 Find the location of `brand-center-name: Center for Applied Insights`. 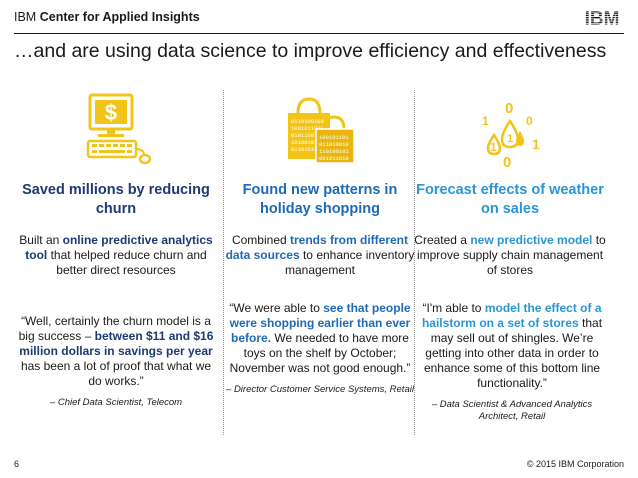

brand-center-name: Center for Applied Insights is located at coordinates (119, 17).